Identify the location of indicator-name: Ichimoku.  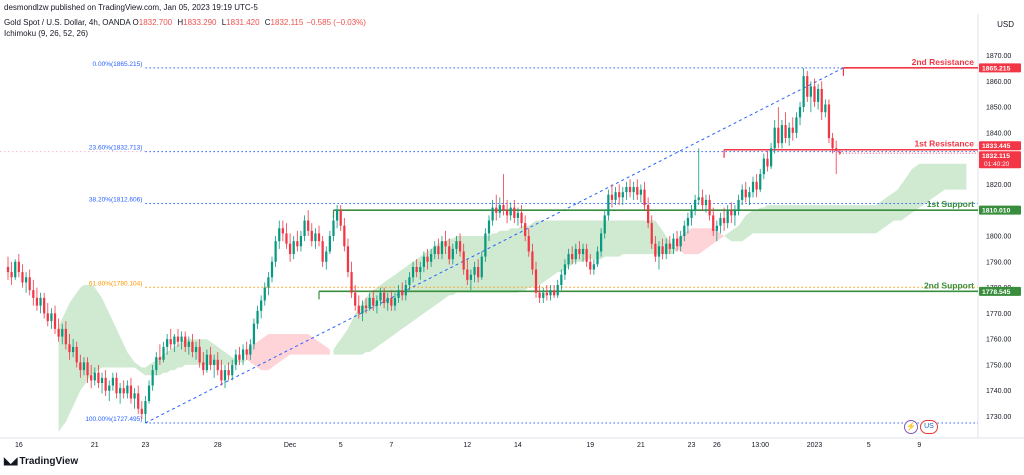
(20, 33).